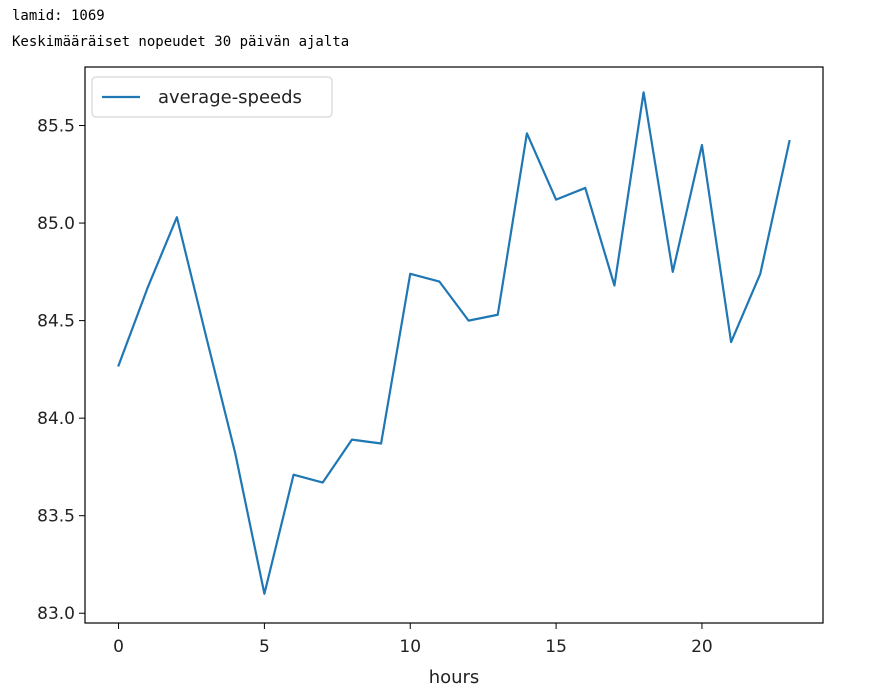 The image size is (869, 700). What do you see at coordinates (118, 647) in the screenshot?
I see `x-tick-label: 0` at bounding box center [118, 647].